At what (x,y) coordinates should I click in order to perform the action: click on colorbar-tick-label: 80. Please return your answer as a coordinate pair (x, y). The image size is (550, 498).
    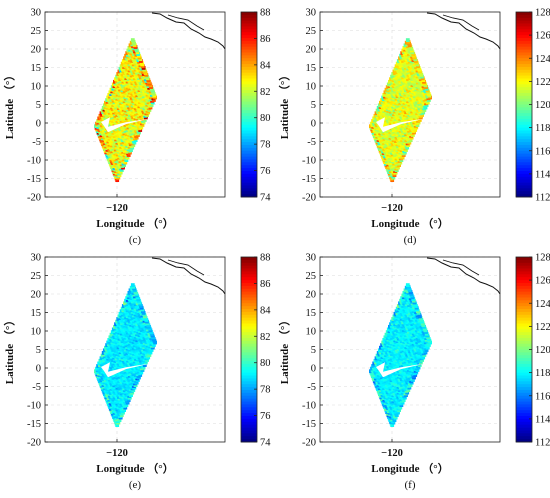
    Looking at the image, I should click on (265, 118).